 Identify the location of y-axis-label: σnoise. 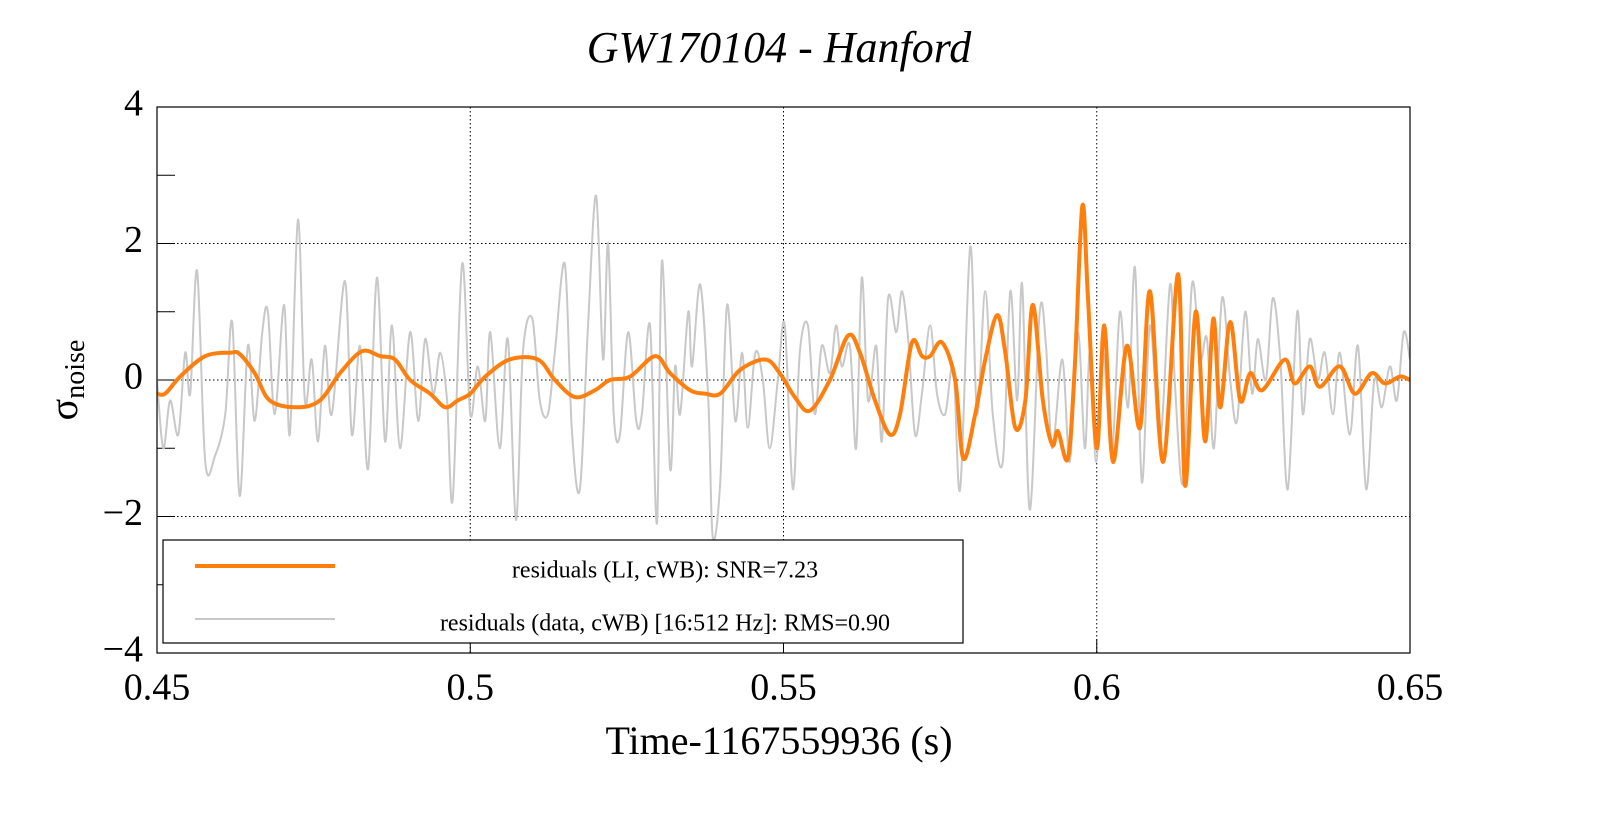
(66, 380).